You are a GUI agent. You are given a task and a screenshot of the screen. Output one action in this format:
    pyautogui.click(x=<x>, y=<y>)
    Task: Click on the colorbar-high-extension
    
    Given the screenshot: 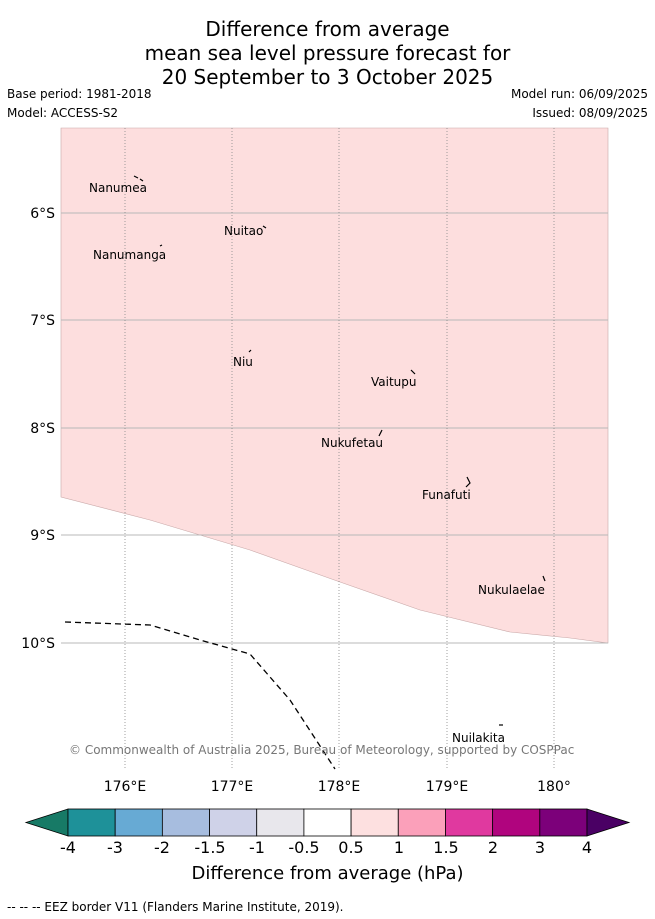 What is the action you would take?
    pyautogui.click(x=608, y=822)
    